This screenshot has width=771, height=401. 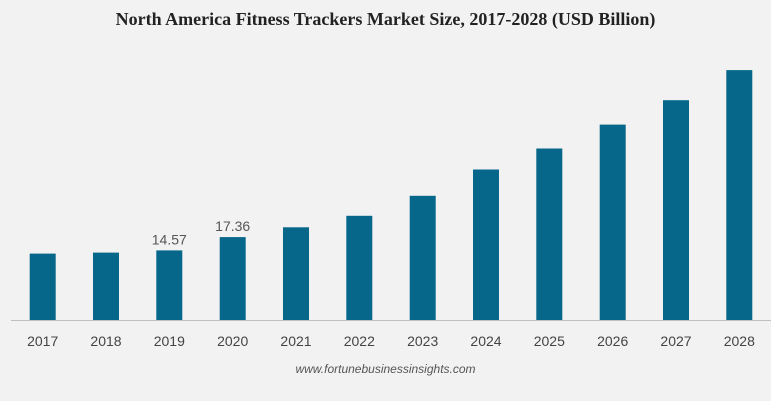 What do you see at coordinates (675, 341) in the screenshot?
I see `x-tick-label-2027: 2027` at bounding box center [675, 341].